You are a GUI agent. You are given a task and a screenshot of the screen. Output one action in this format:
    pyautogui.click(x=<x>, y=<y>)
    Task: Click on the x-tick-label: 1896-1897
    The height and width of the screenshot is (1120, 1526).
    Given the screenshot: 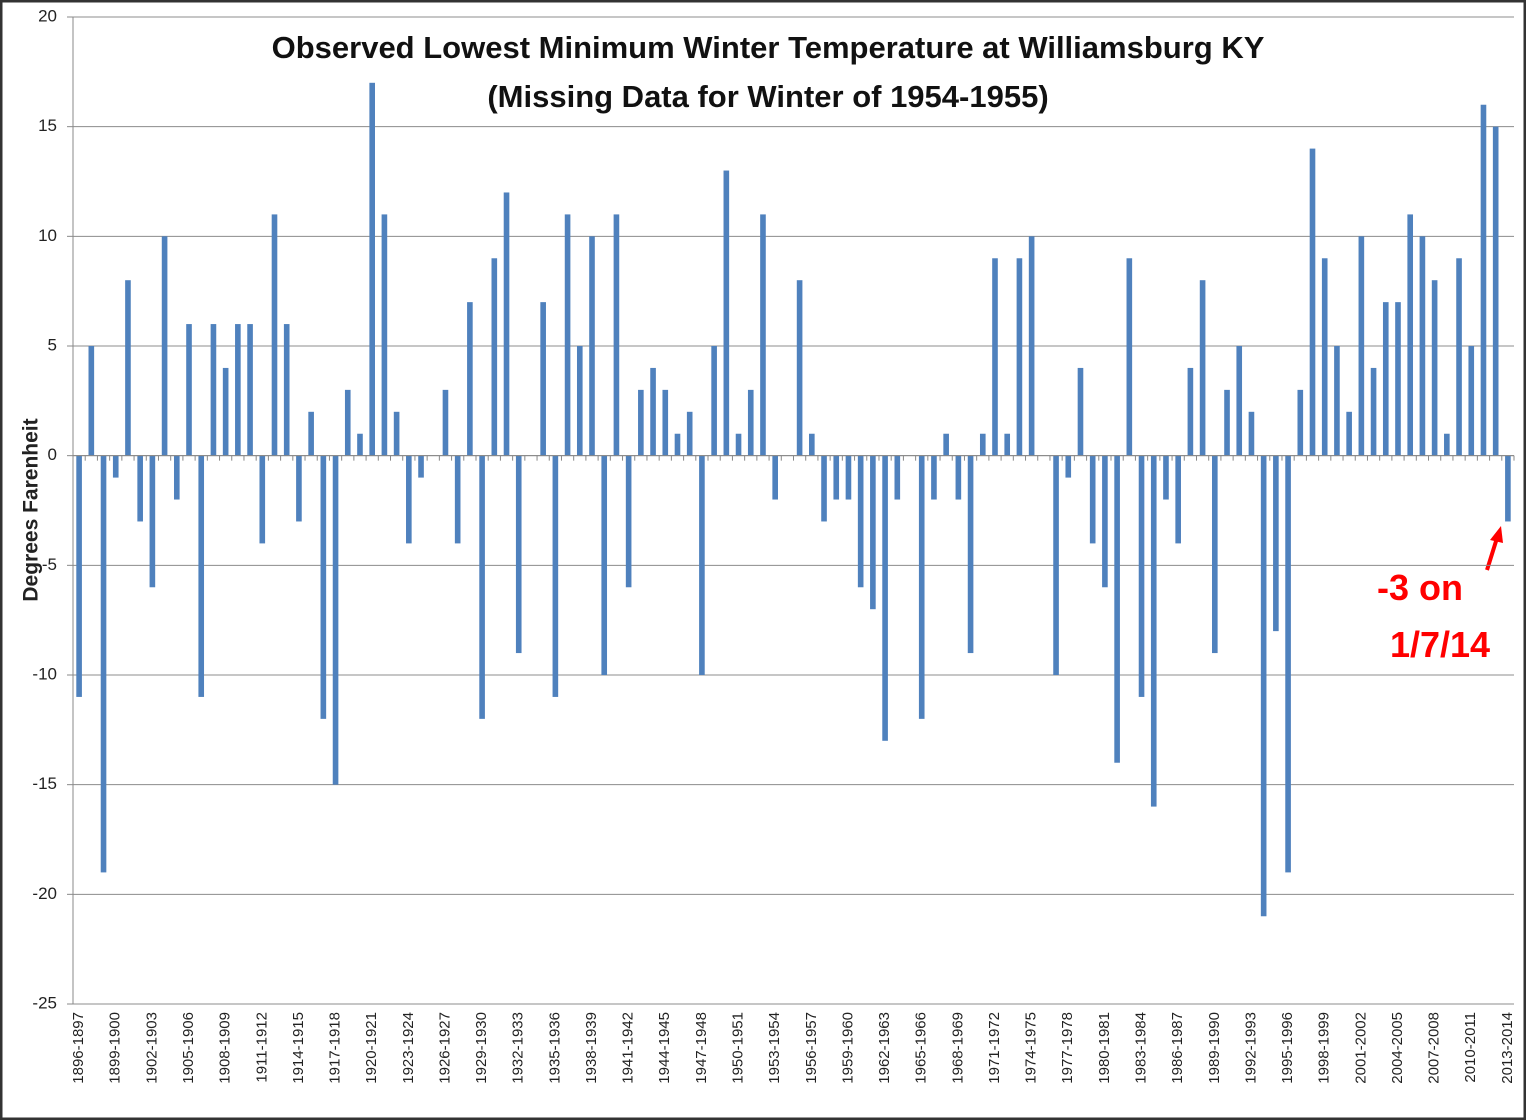 What is the action you would take?
    pyautogui.click(x=78, y=1048)
    